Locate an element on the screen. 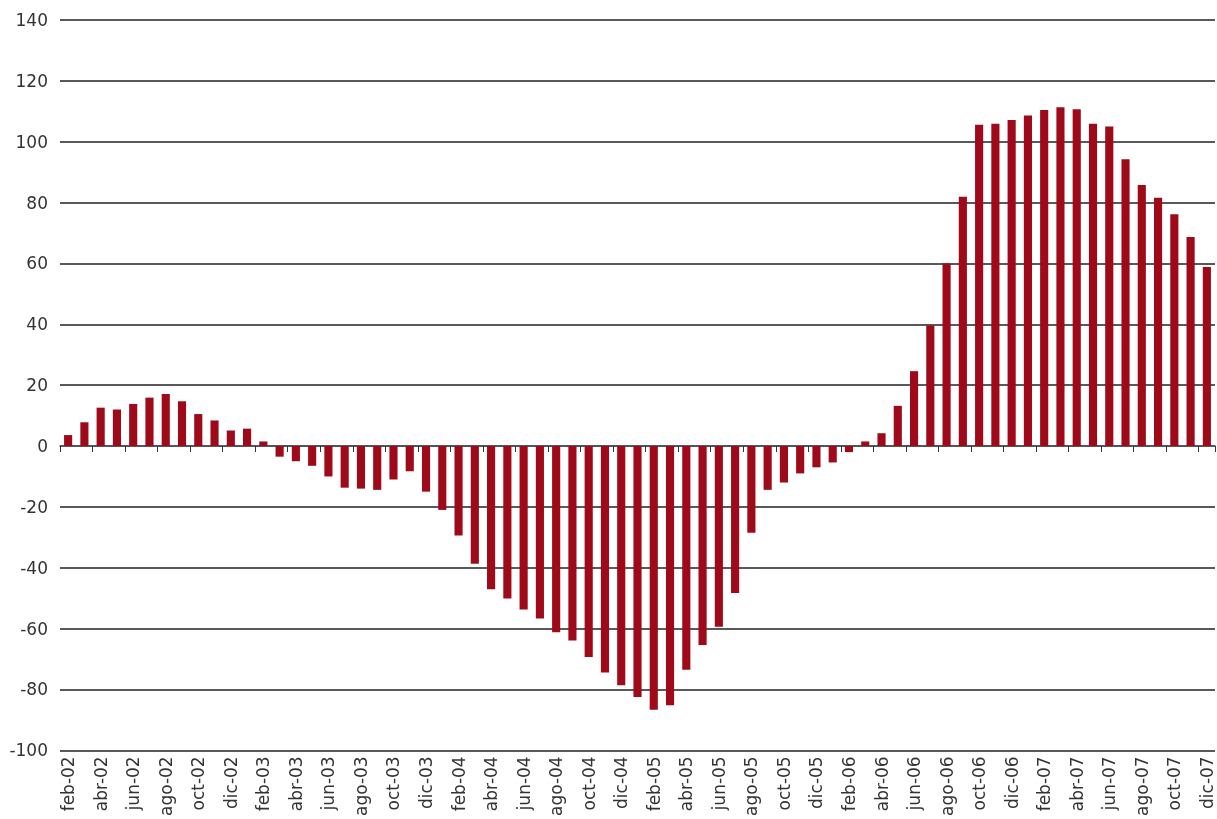  x-tick-label: abr-04 is located at coordinates (491, 784).